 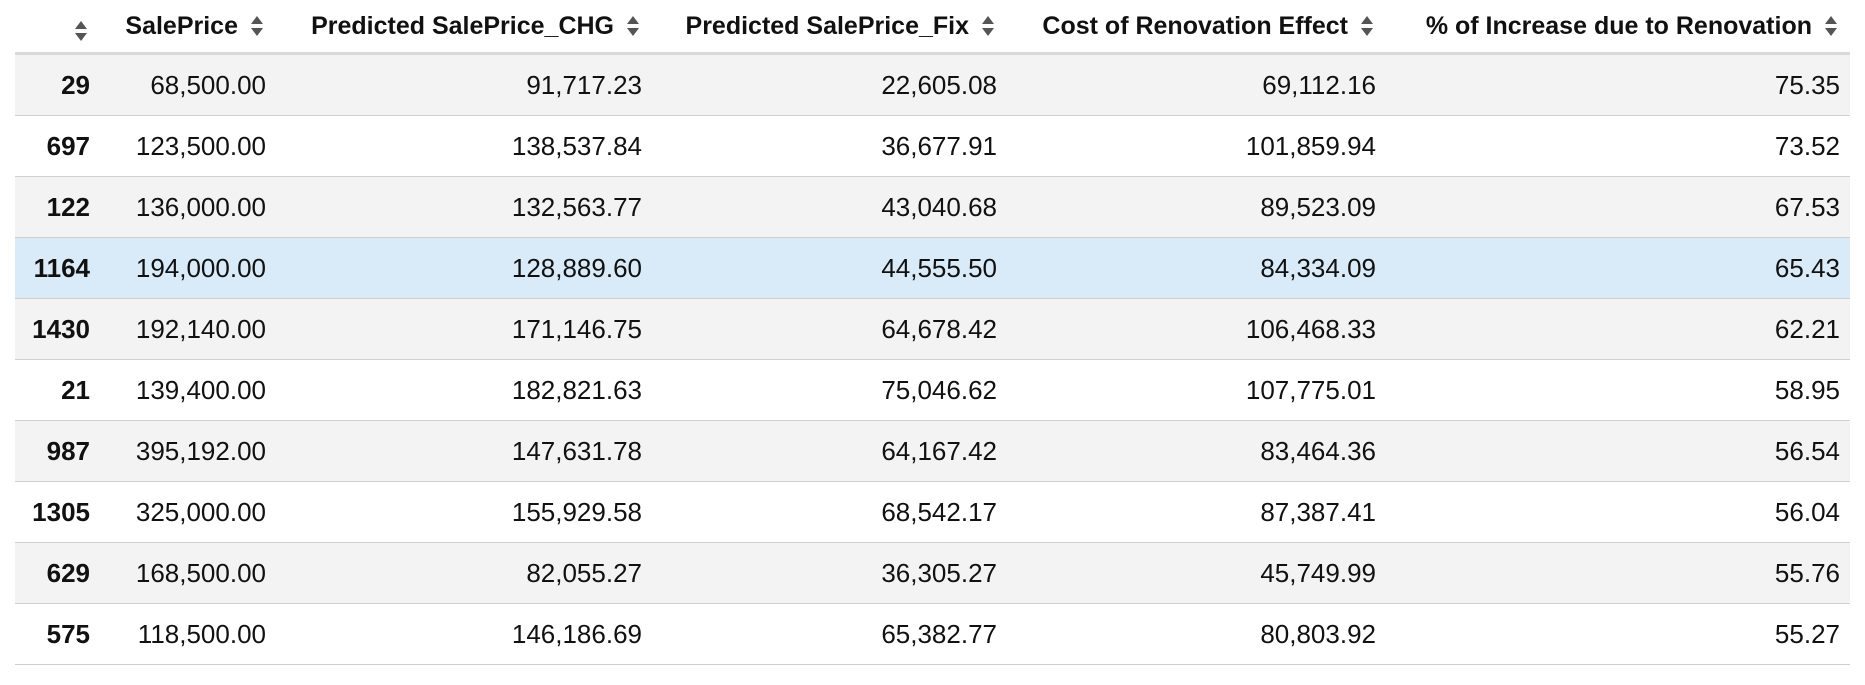 I want to click on table-cell: 87,387.41, so click(x=1196, y=512).